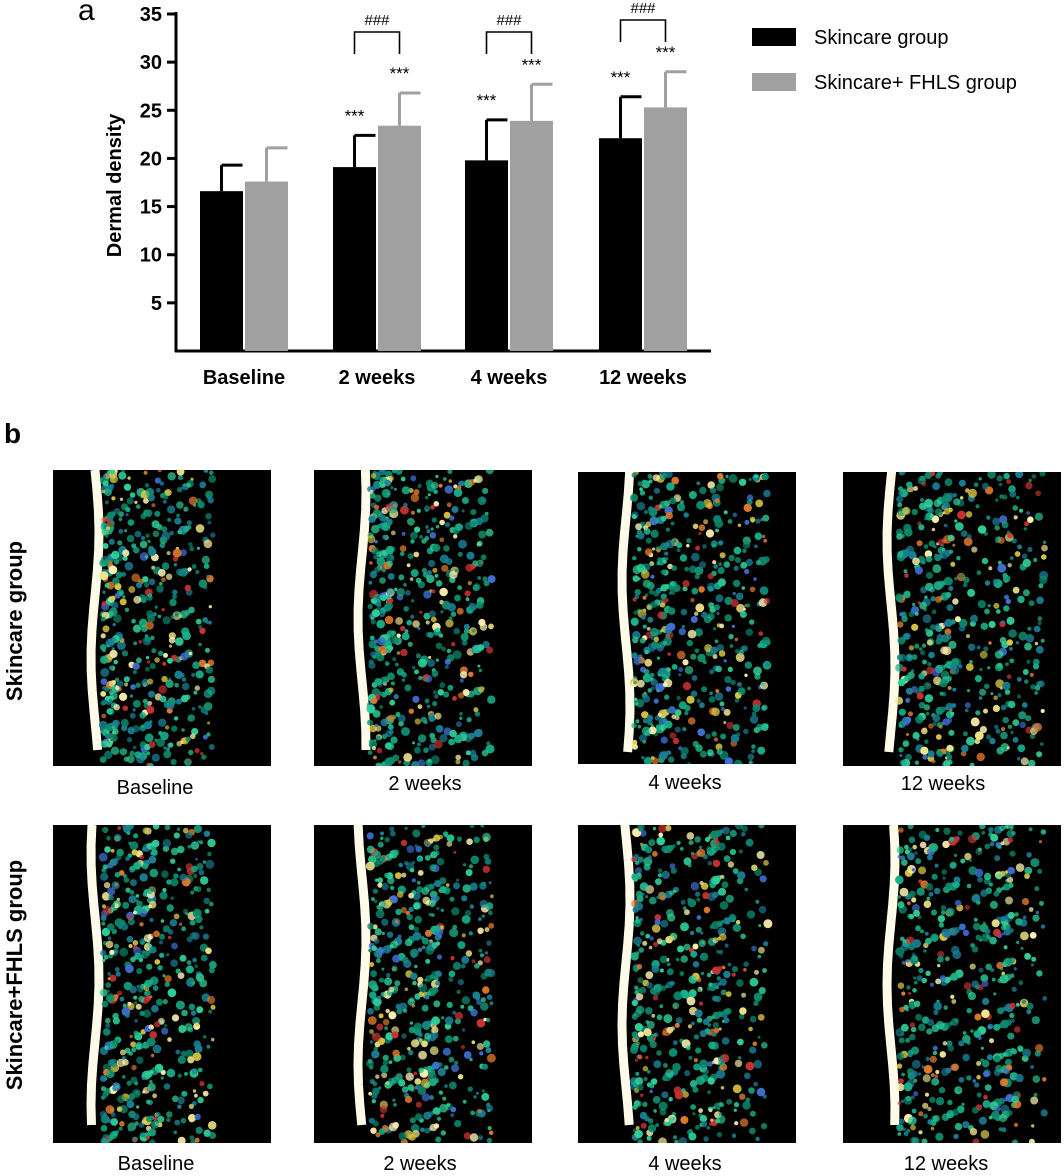 This screenshot has height=1176, width=1064. Describe the element at coordinates (13, 433) in the screenshot. I see `panel-b-label: b` at that location.